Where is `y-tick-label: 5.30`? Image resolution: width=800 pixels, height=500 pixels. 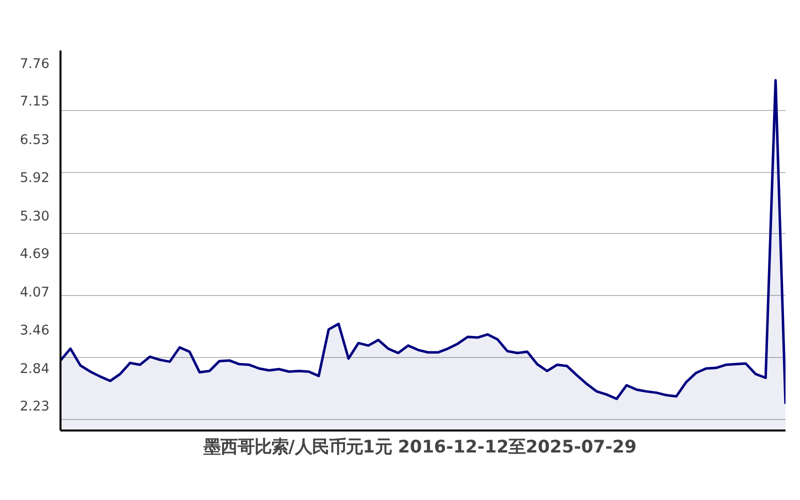
y-tick-label: 5.30 is located at coordinates (35, 216).